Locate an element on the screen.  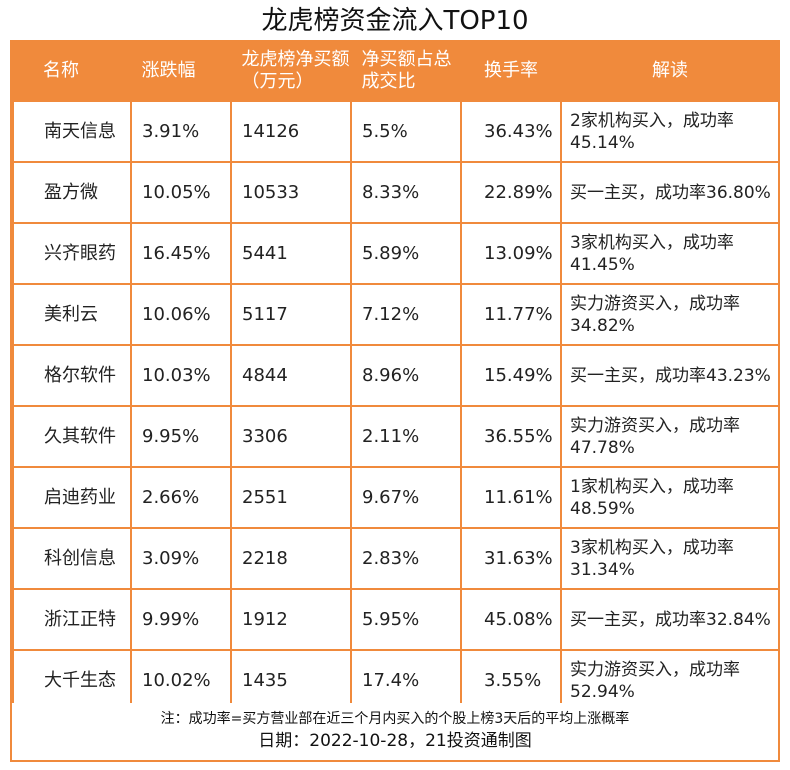
cell-change: 2.66% is located at coordinates (181, 497).